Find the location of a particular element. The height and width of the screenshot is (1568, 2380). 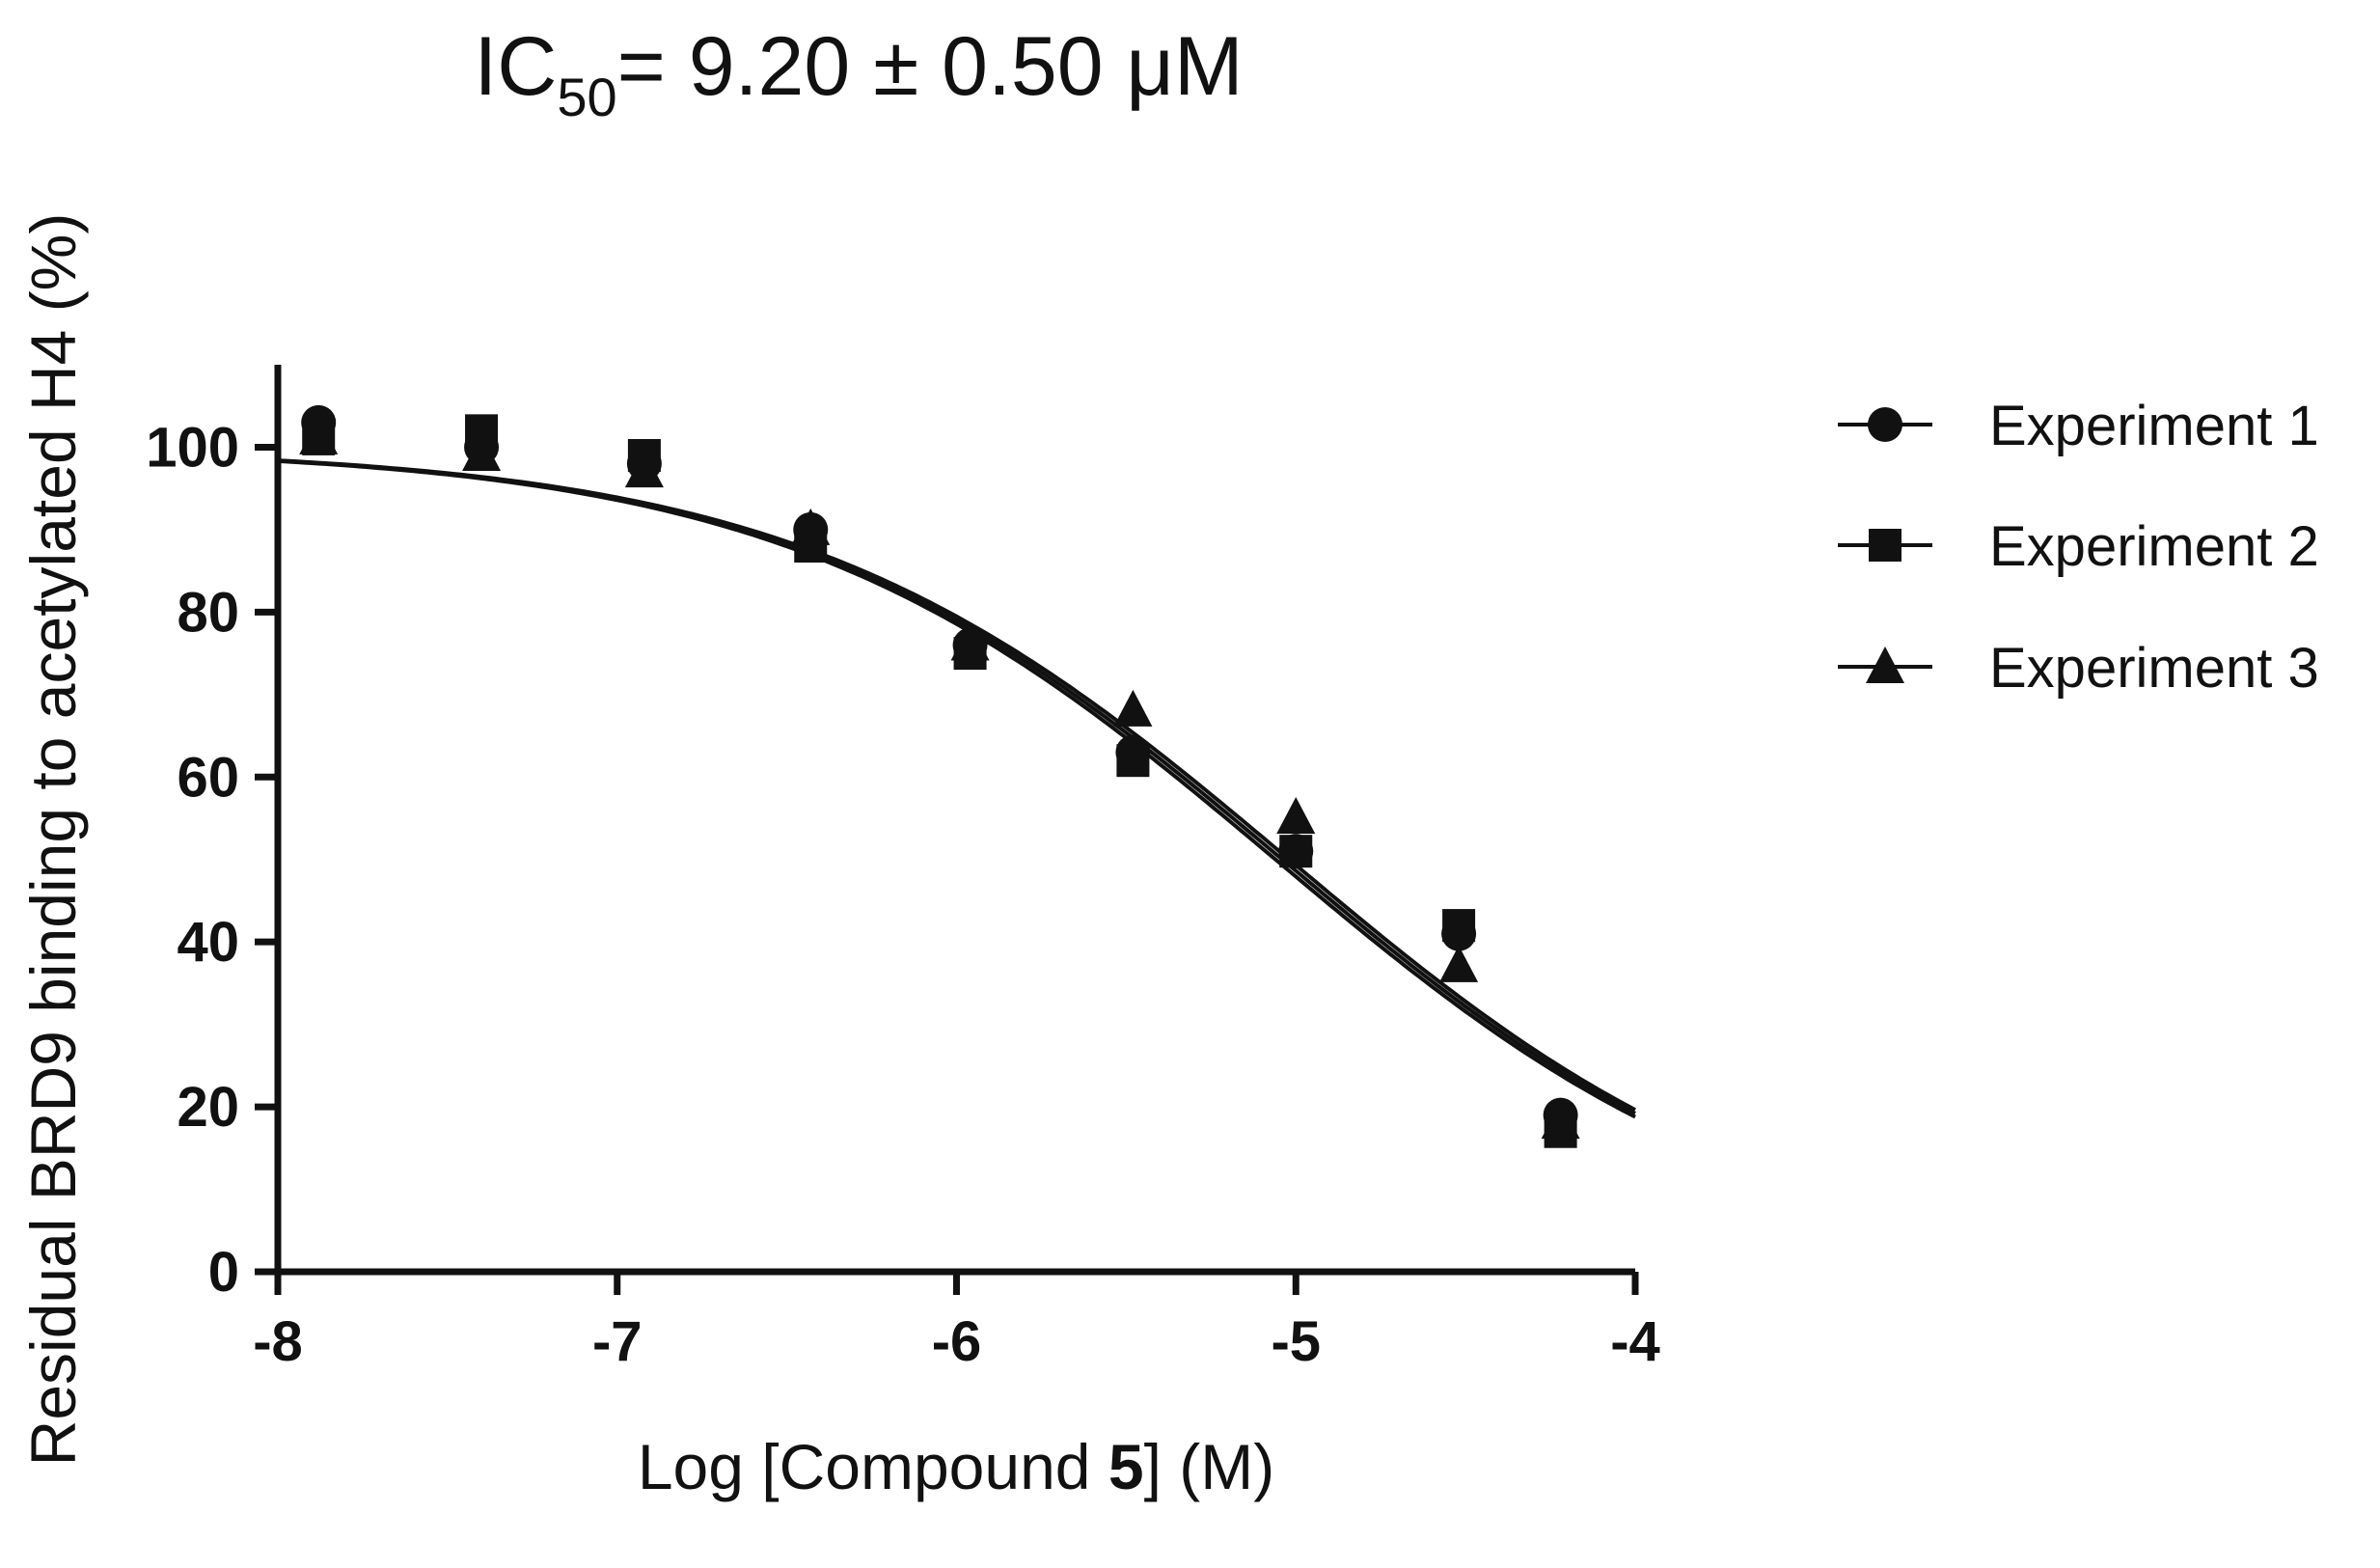

legend-square-marker is located at coordinates (1885, 545).